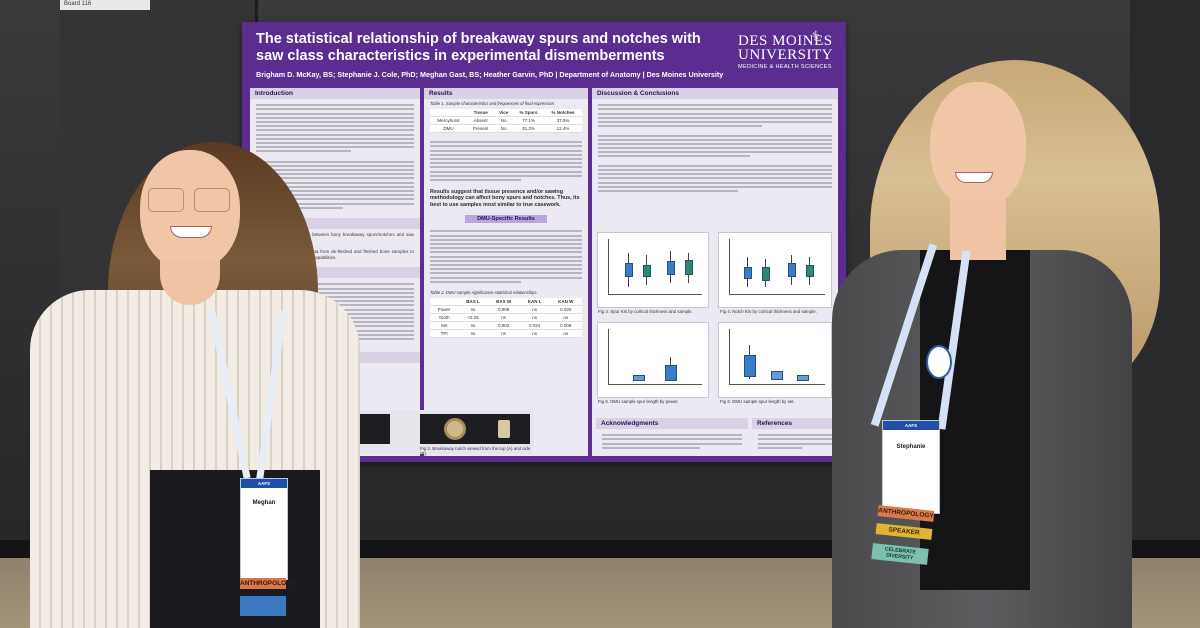 The image size is (1200, 628). Describe the element at coordinates (911, 467) in the screenshot. I see `name-badge-right: AAFS Stephanie` at that location.